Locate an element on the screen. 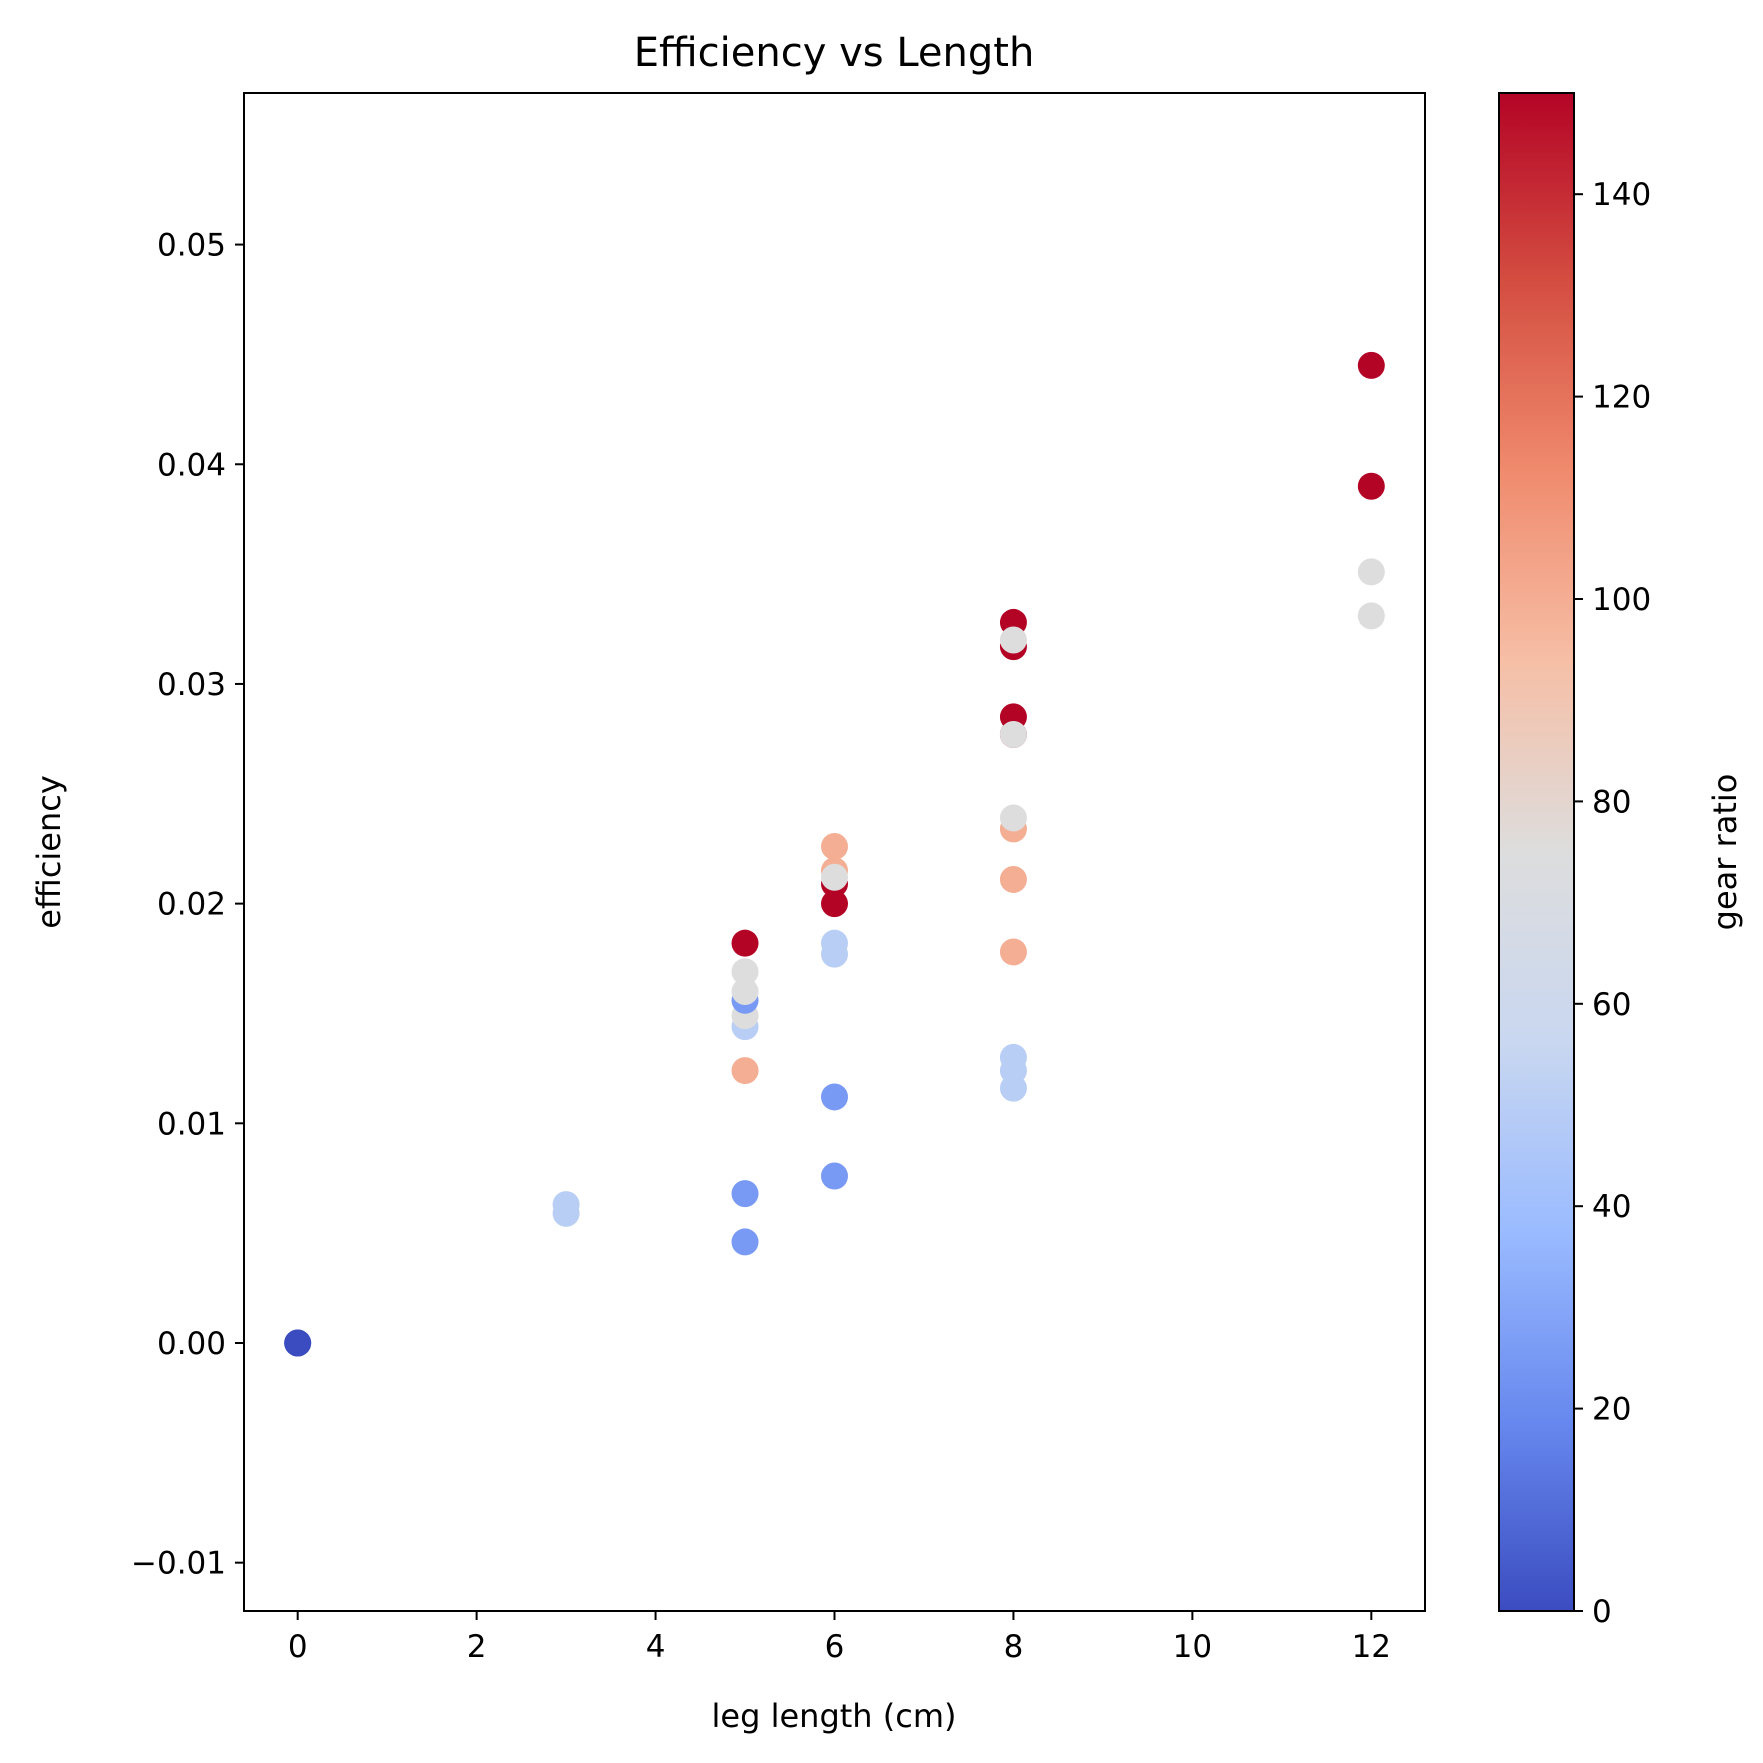  x-axis-label: leg length (cm) is located at coordinates (834, 1716).